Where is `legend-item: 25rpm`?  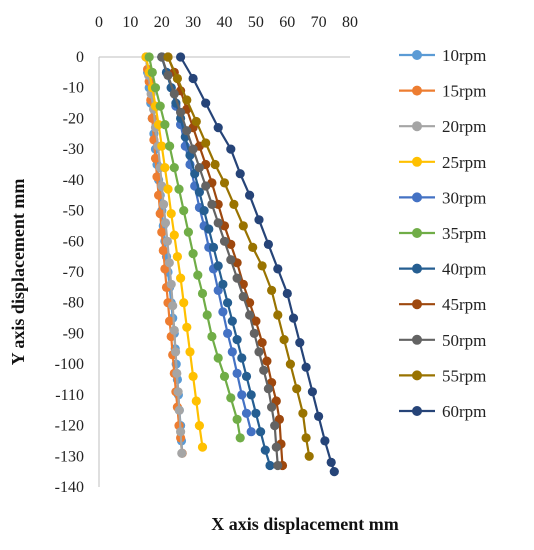 legend-item: 25rpm is located at coordinates (442, 162).